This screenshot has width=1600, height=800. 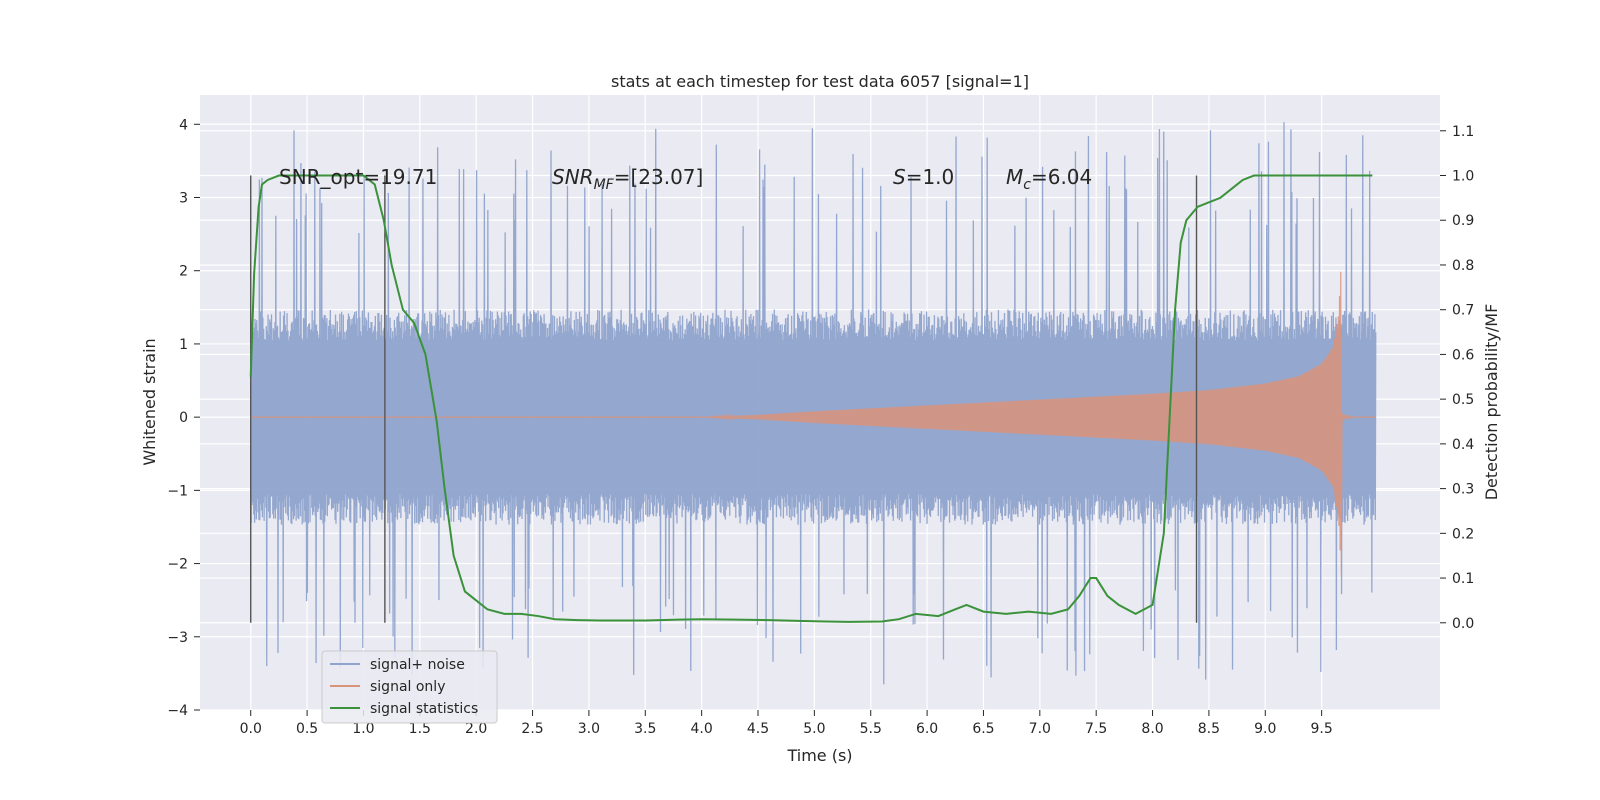 I want to click on x-tick-label-12: 6.0, so click(x=927, y=729).